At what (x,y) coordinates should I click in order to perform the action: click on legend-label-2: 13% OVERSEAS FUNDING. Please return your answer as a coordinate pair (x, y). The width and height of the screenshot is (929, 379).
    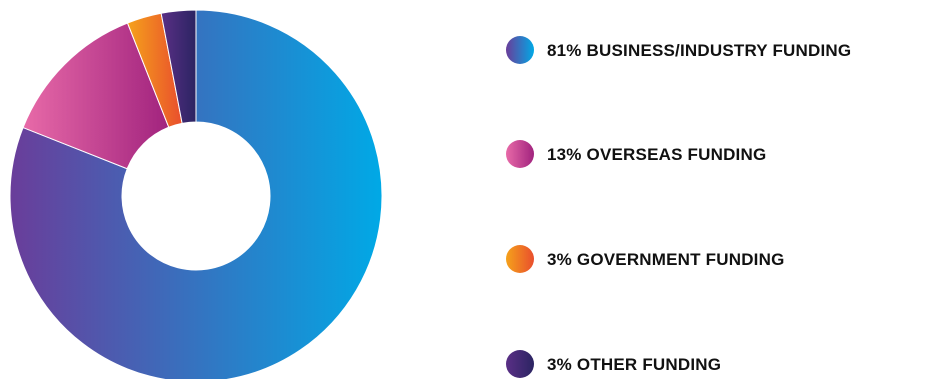
    Looking at the image, I should click on (656, 154).